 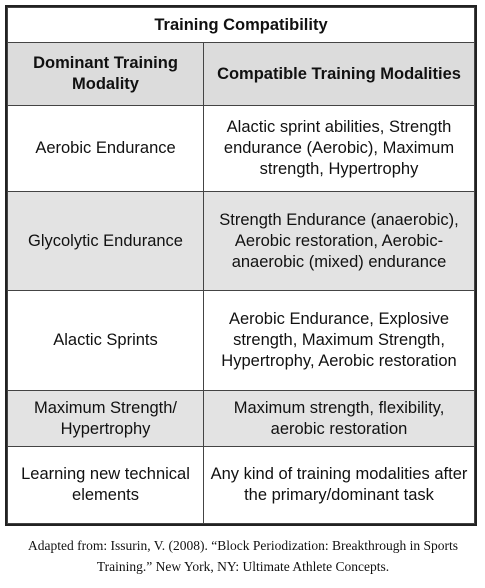 What do you see at coordinates (241, 25) in the screenshot?
I see `table-title: Training Compatibility` at bounding box center [241, 25].